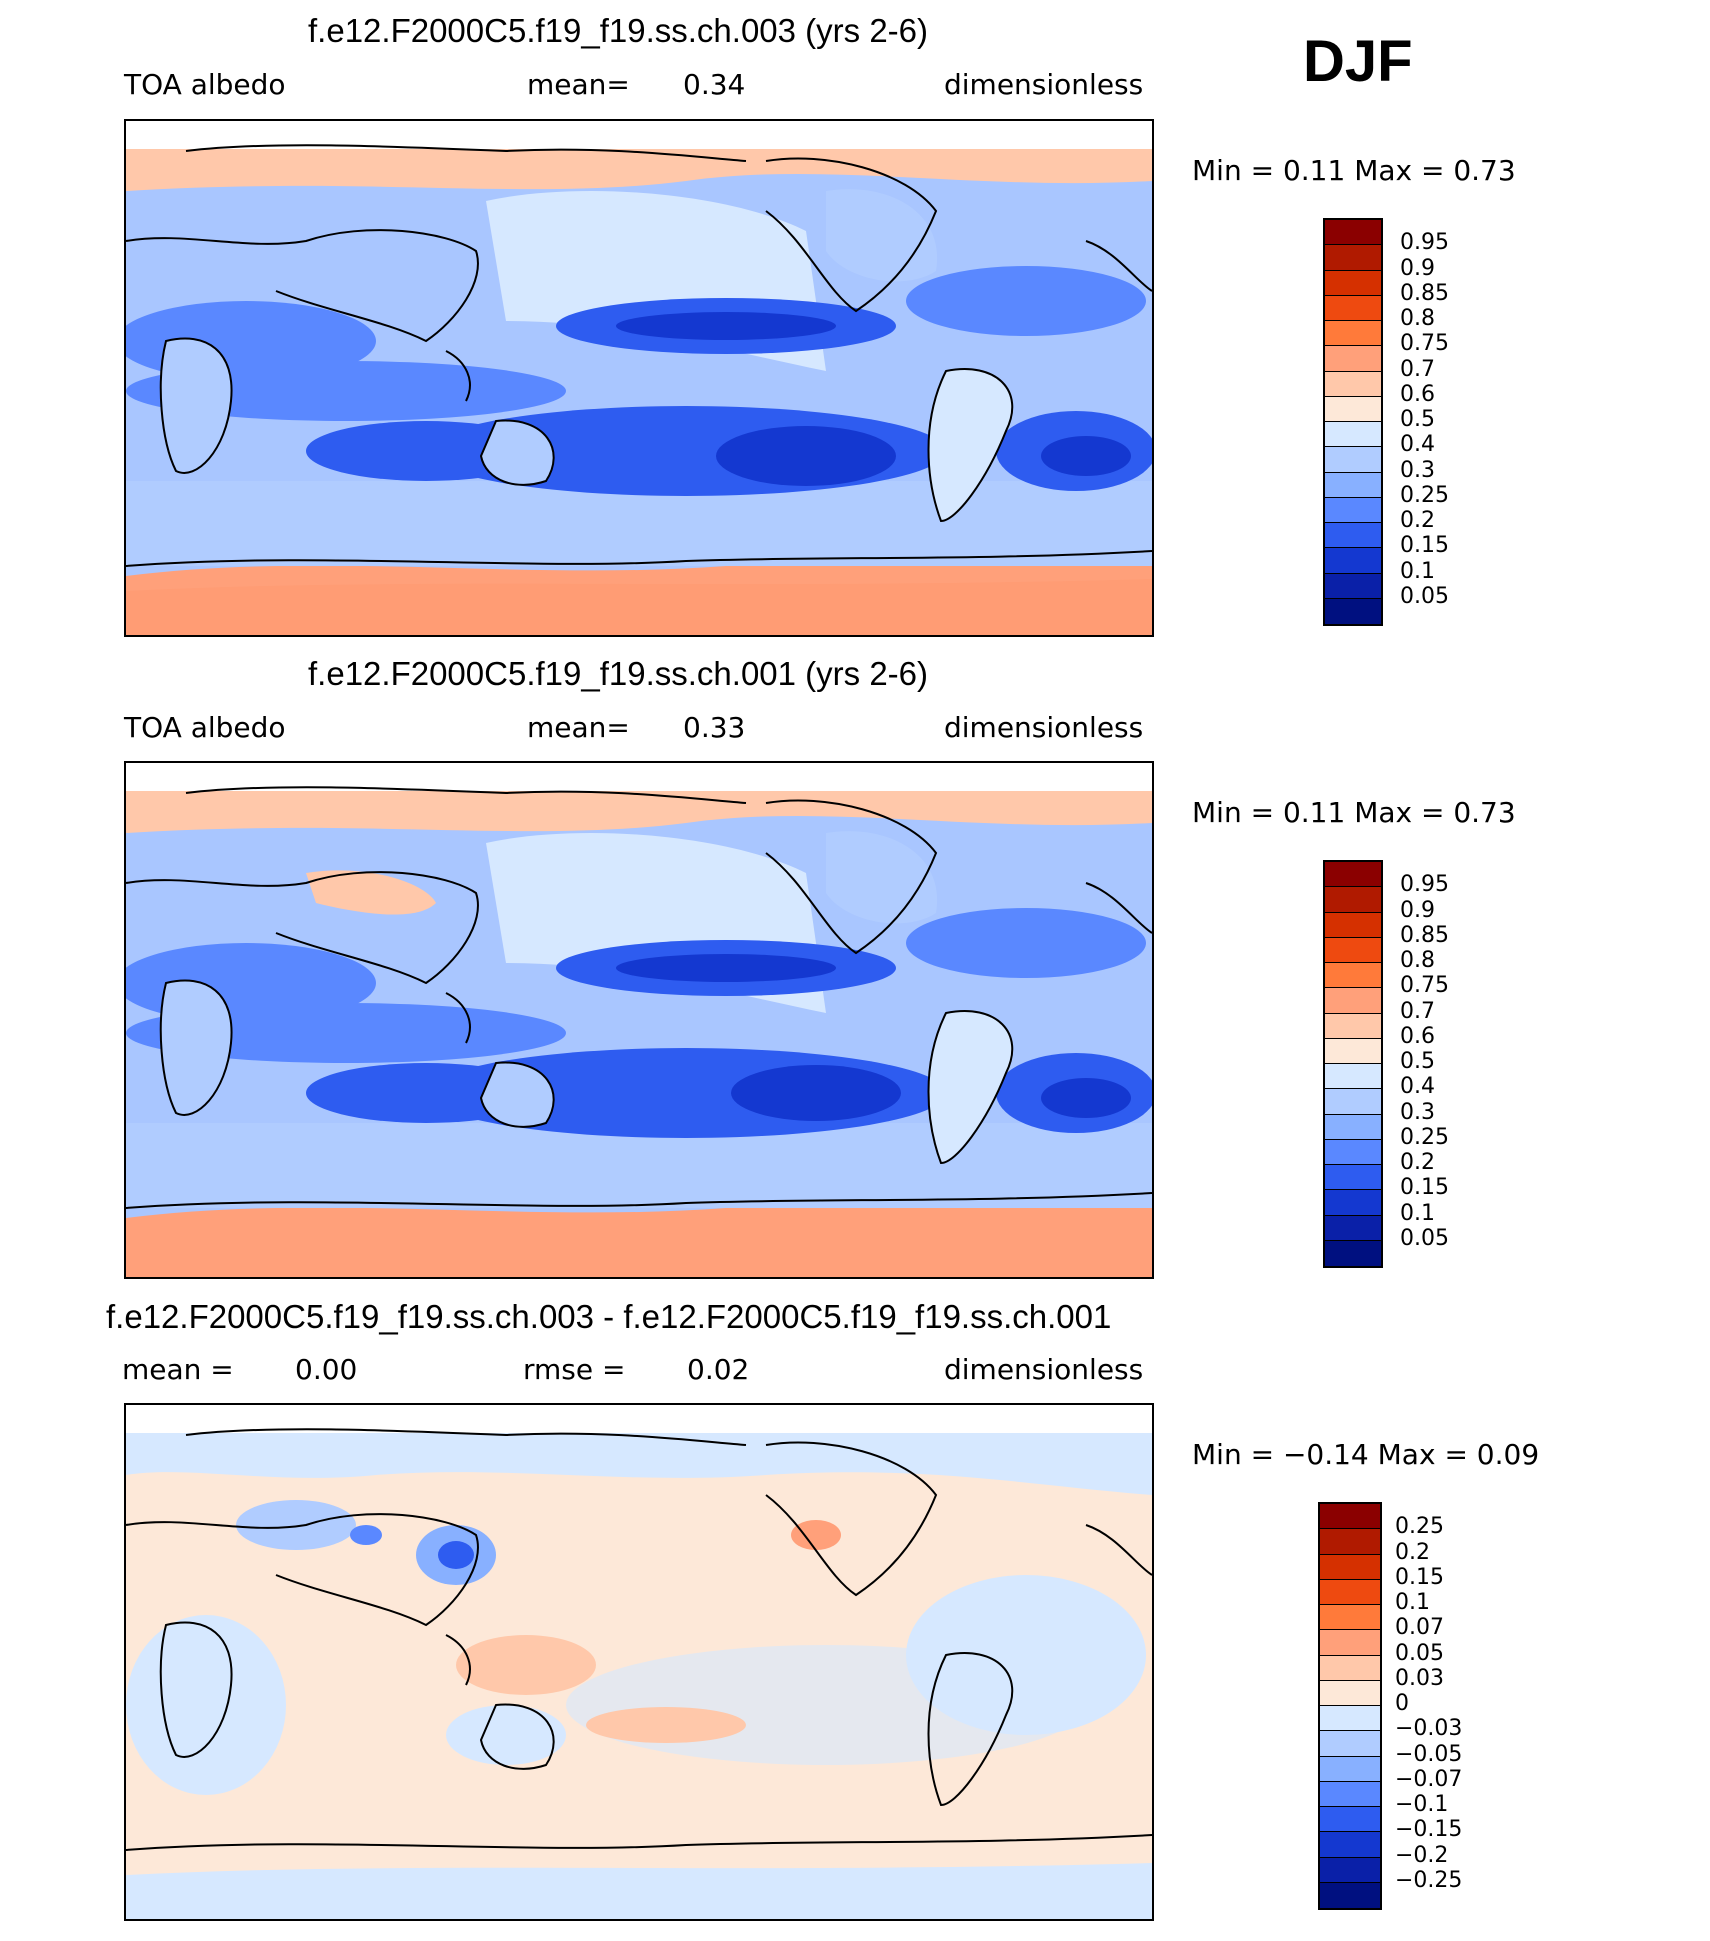 This screenshot has height=1941, width=1710. Describe the element at coordinates (205, 84) in the screenshot. I see `panel1-variable-label: TOA albedo` at that location.